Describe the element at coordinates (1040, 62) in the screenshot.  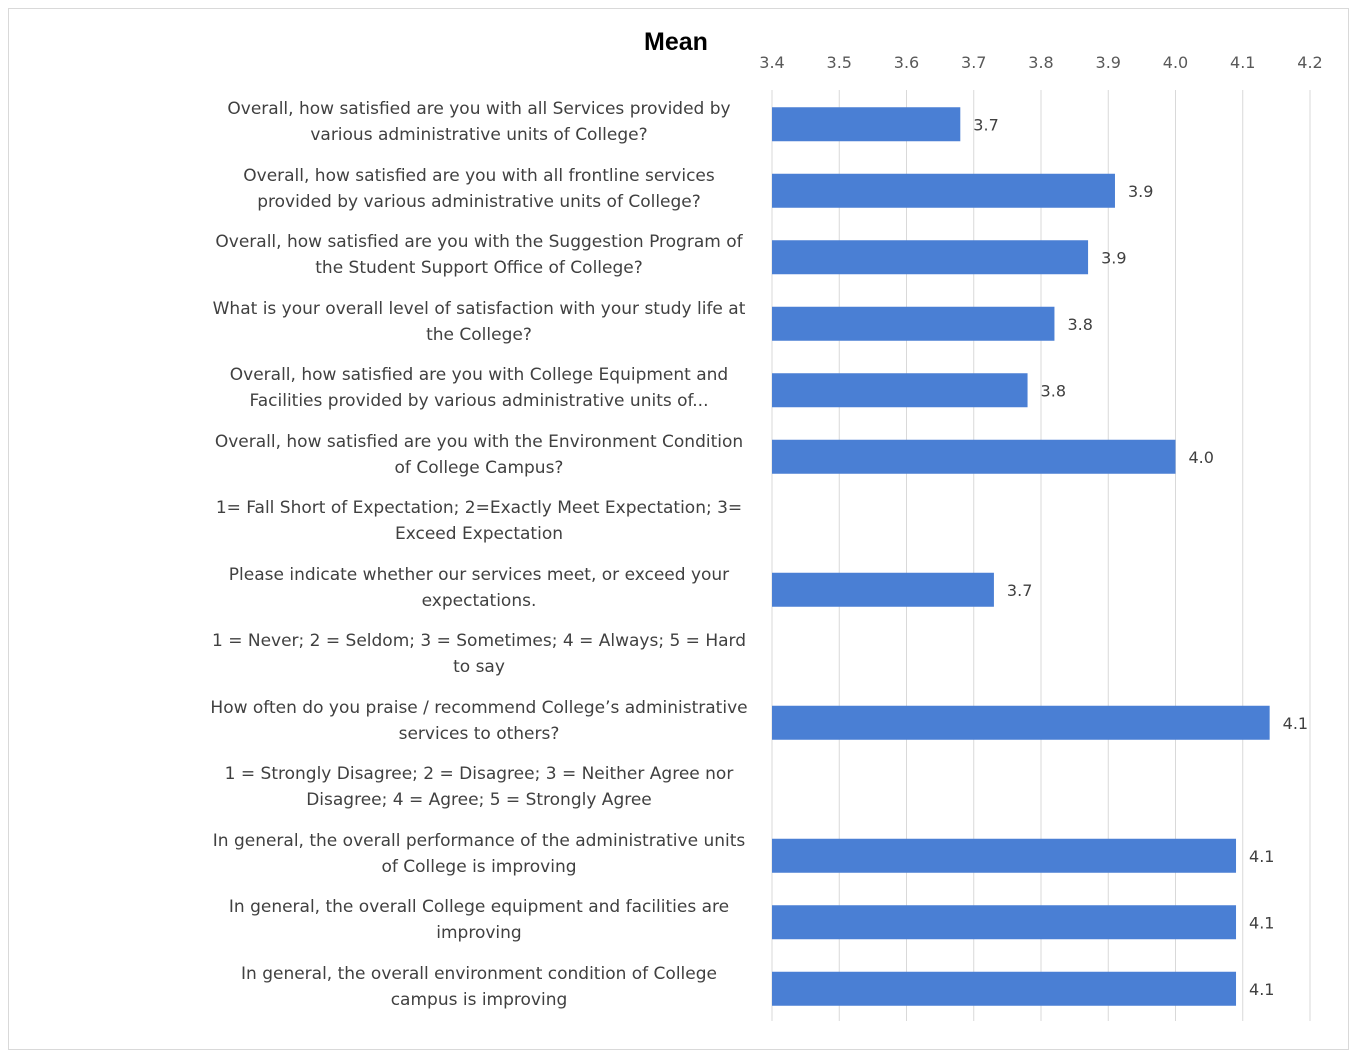
I see `x-tick-label: 3.8` at that location.